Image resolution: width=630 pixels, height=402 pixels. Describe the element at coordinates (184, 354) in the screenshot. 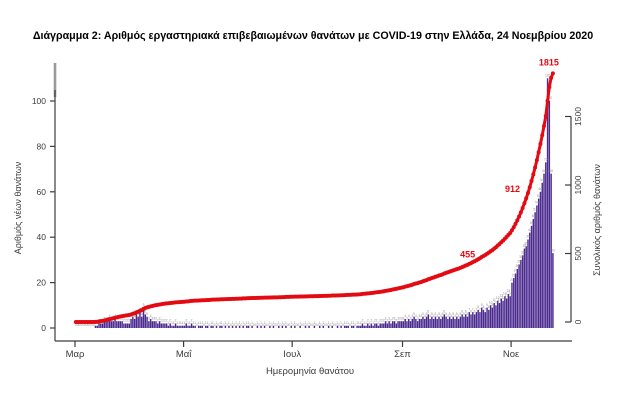

I see `x-axis-tick-label: Μαΐ` at that location.